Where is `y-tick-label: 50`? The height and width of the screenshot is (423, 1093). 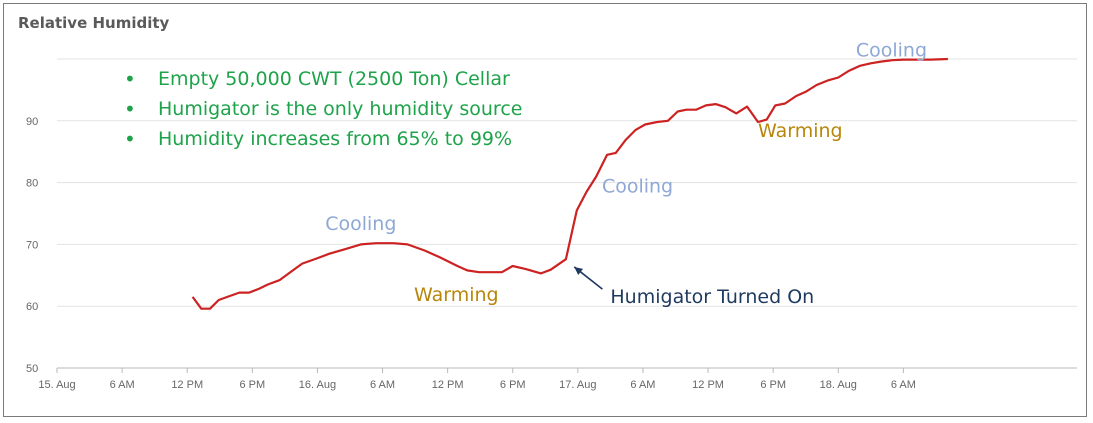 y-tick-label: 50 is located at coordinates (32, 369).